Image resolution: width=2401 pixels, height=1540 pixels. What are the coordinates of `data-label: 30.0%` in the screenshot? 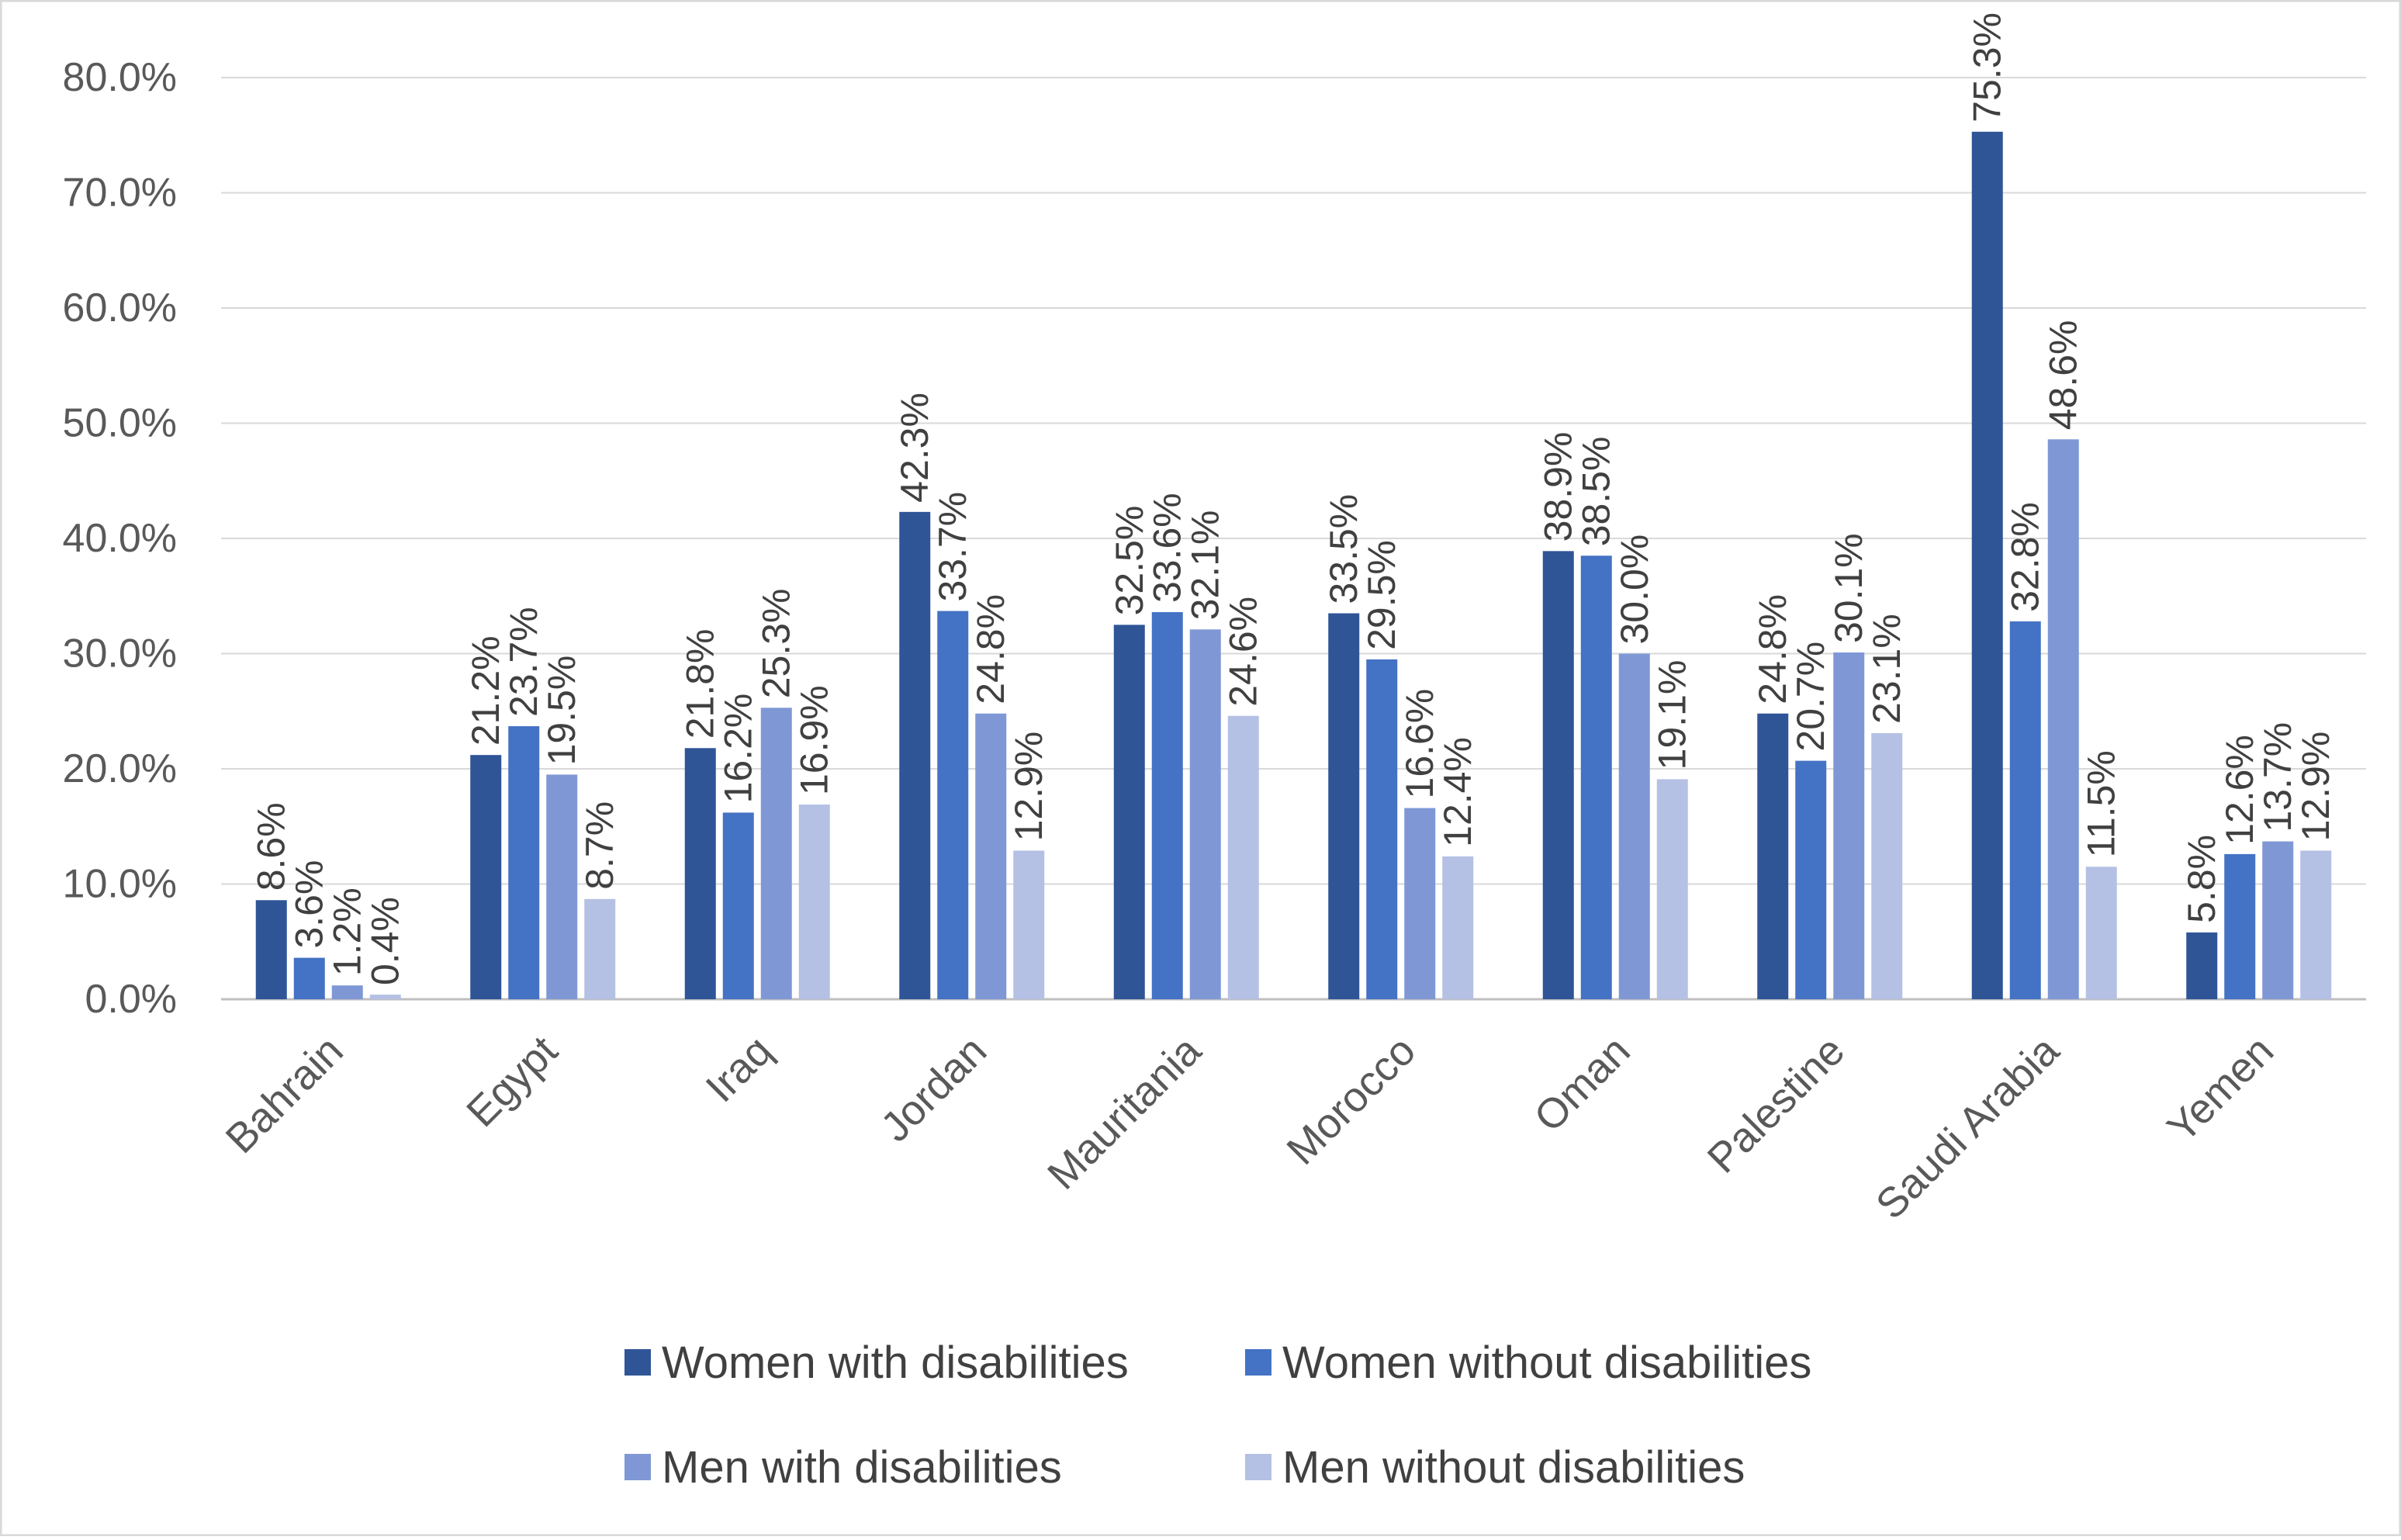 It's located at (1634, 590).